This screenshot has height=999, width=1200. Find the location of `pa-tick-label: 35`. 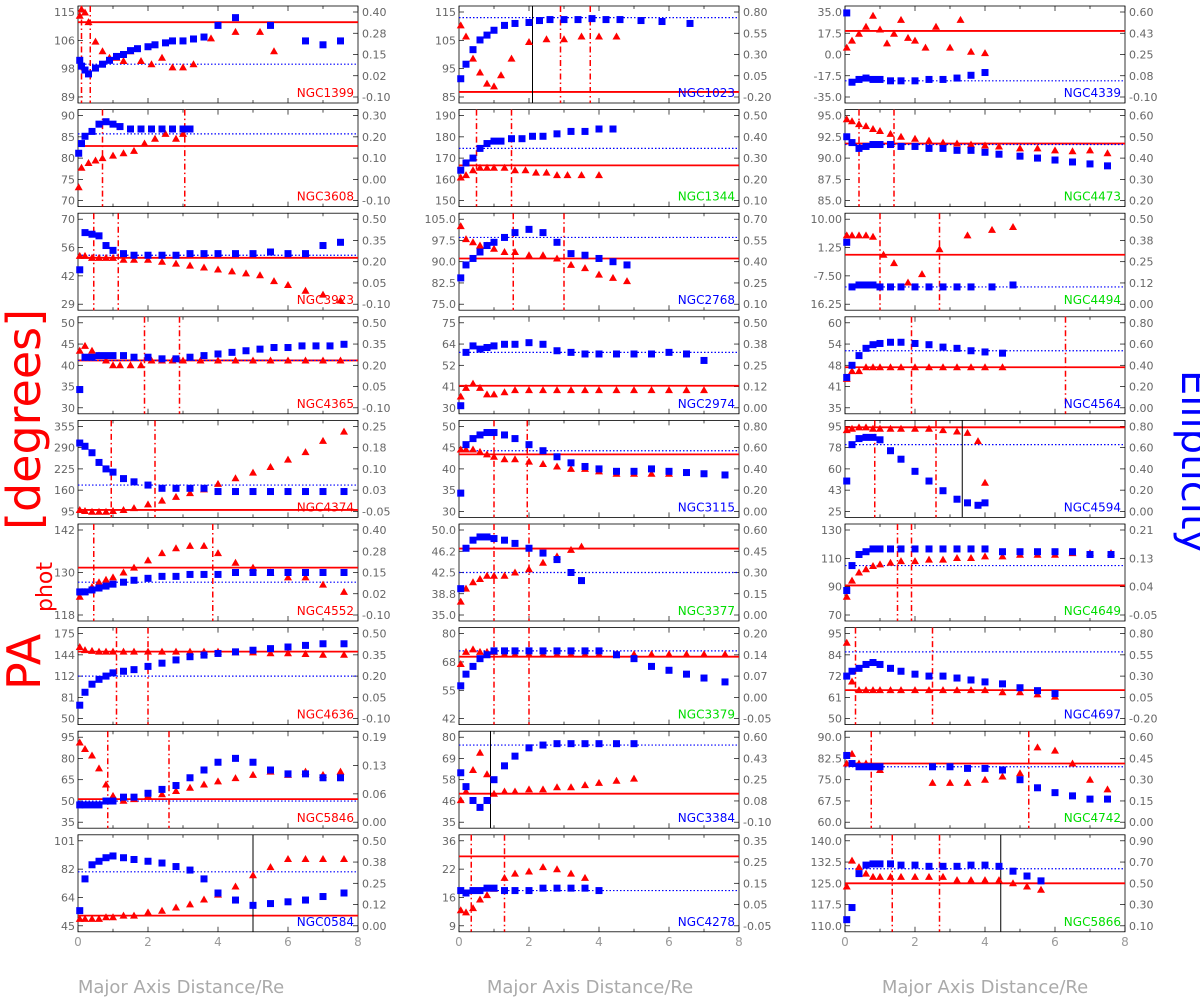

pa-tick-label: 35 is located at coordinates (449, 490).